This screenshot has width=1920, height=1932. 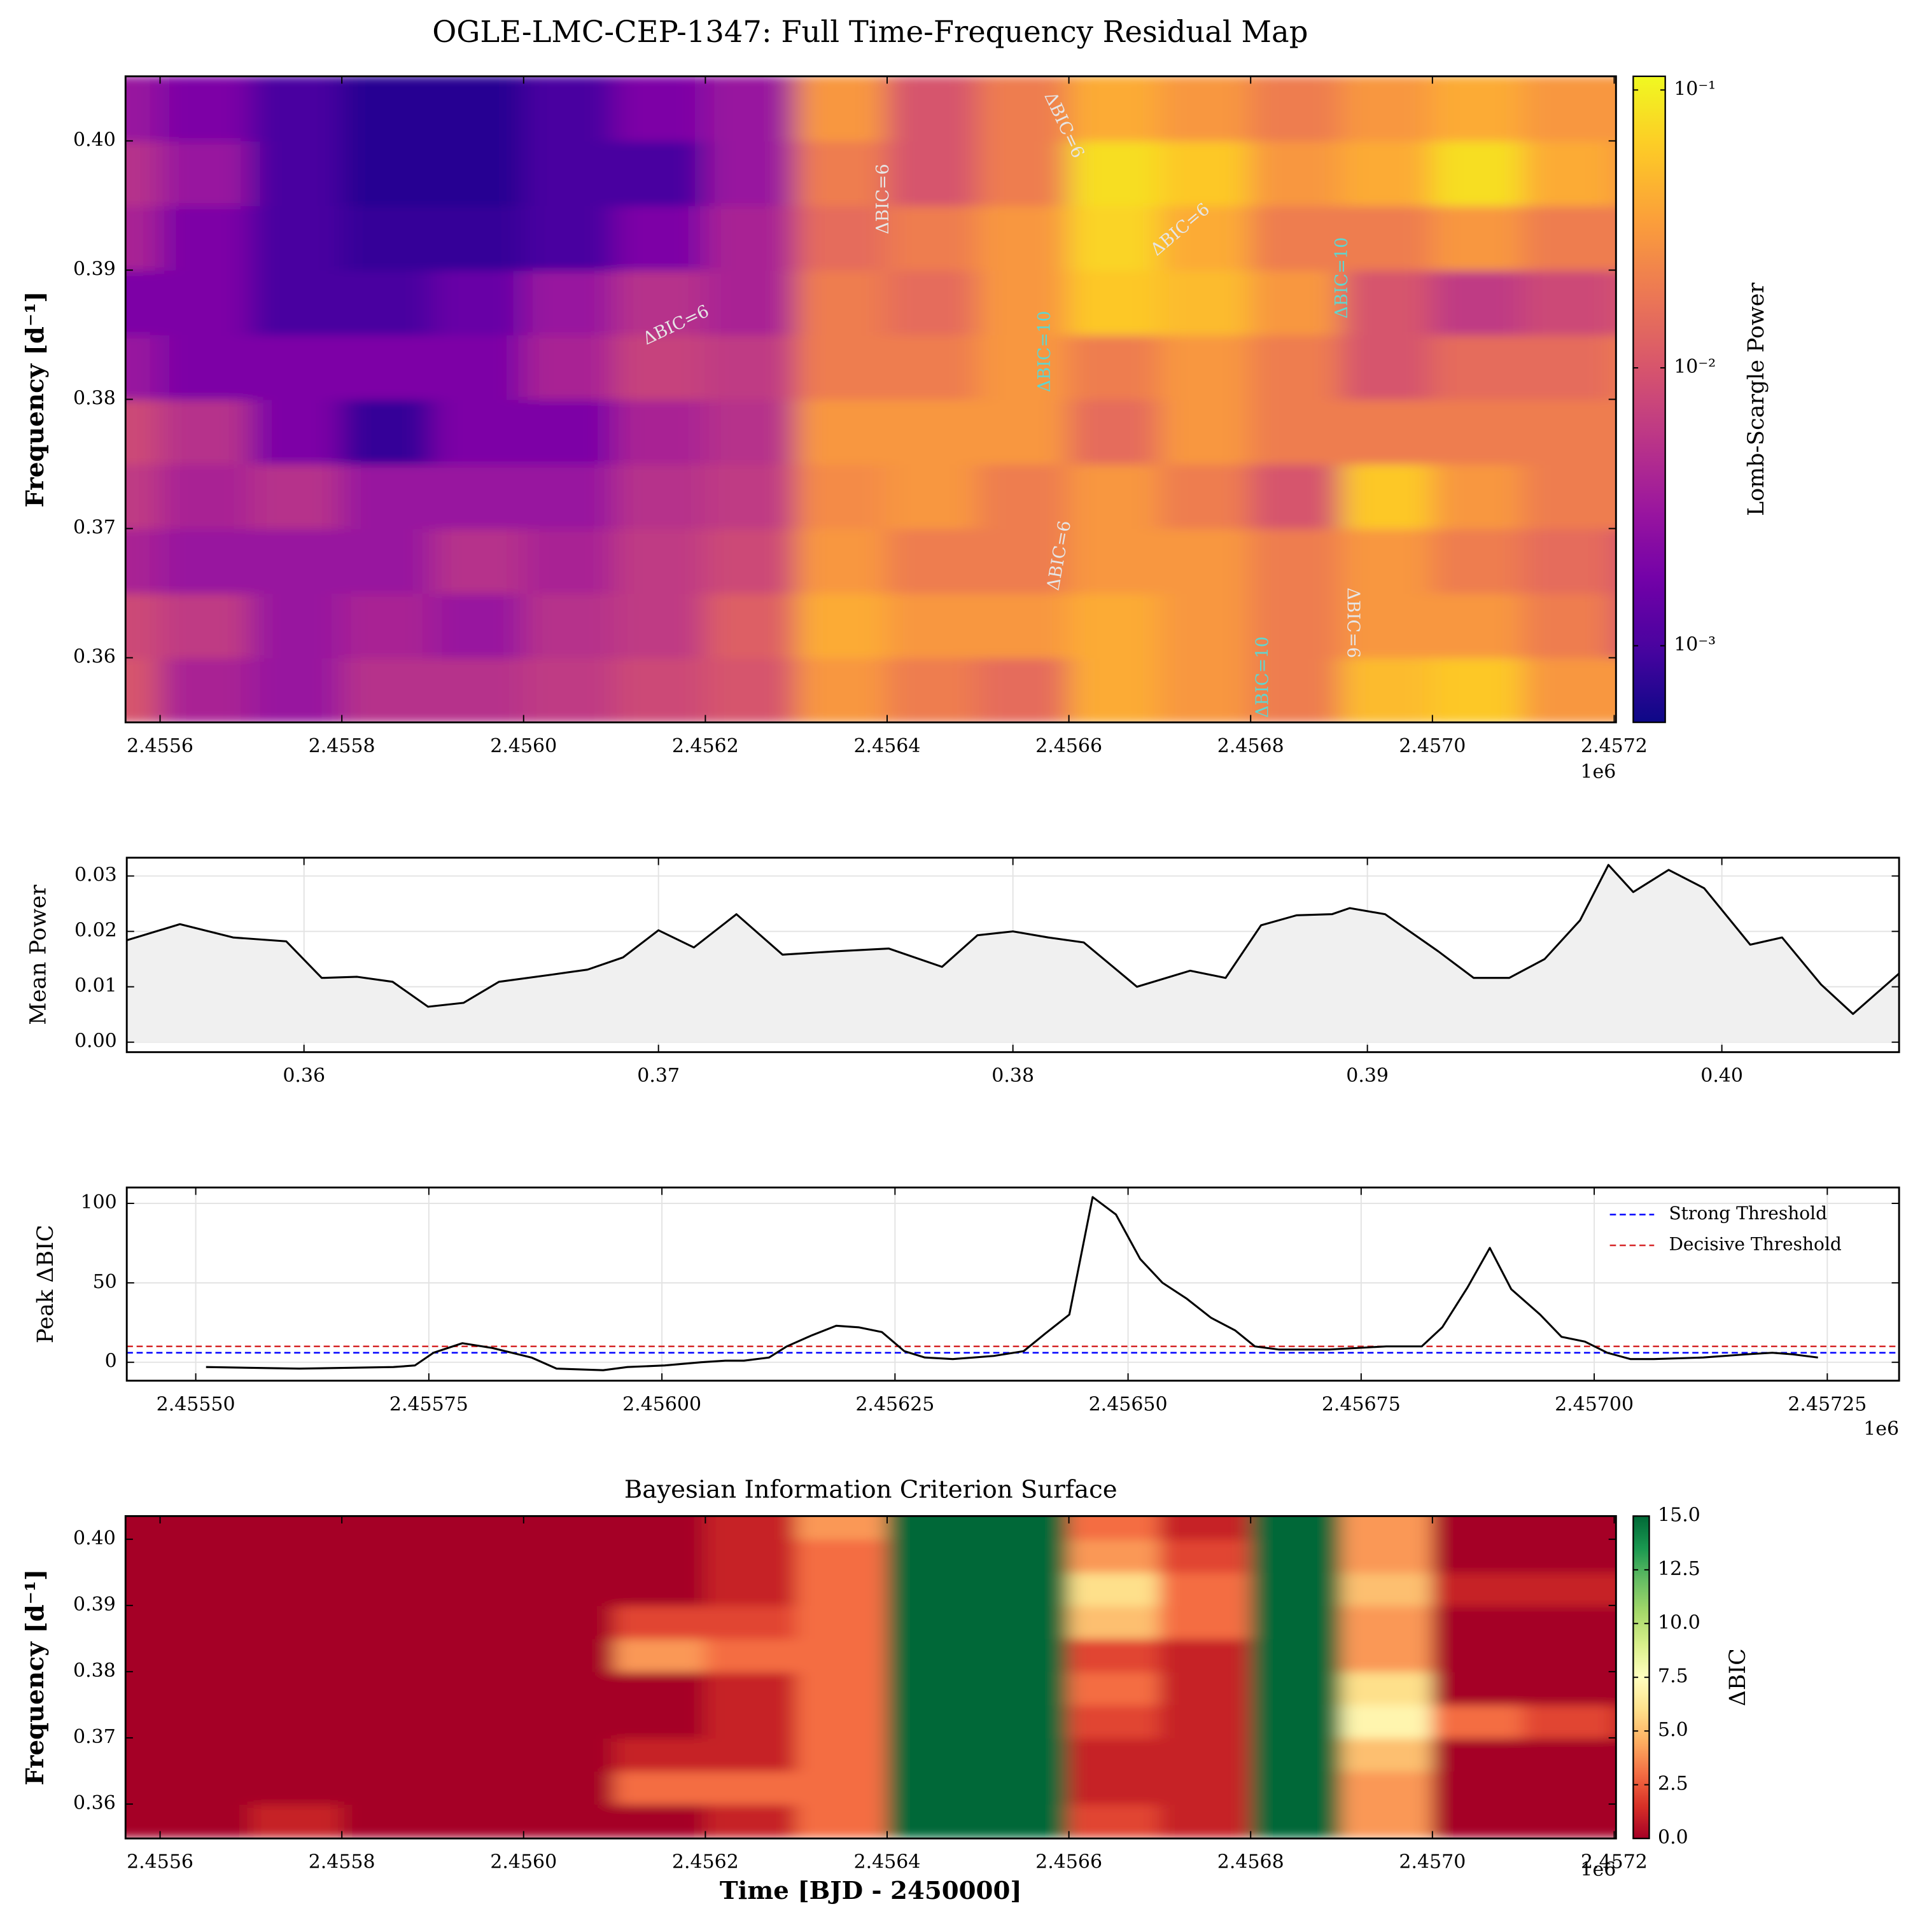 What do you see at coordinates (705, 1862) in the screenshot?
I see `x-tick-label: 2.4562` at bounding box center [705, 1862].